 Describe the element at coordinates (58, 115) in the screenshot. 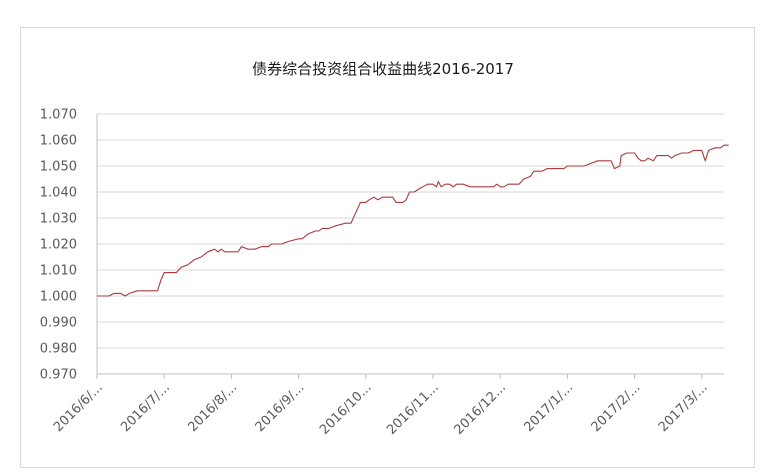

I see `y-tick-label: 1.070` at that location.